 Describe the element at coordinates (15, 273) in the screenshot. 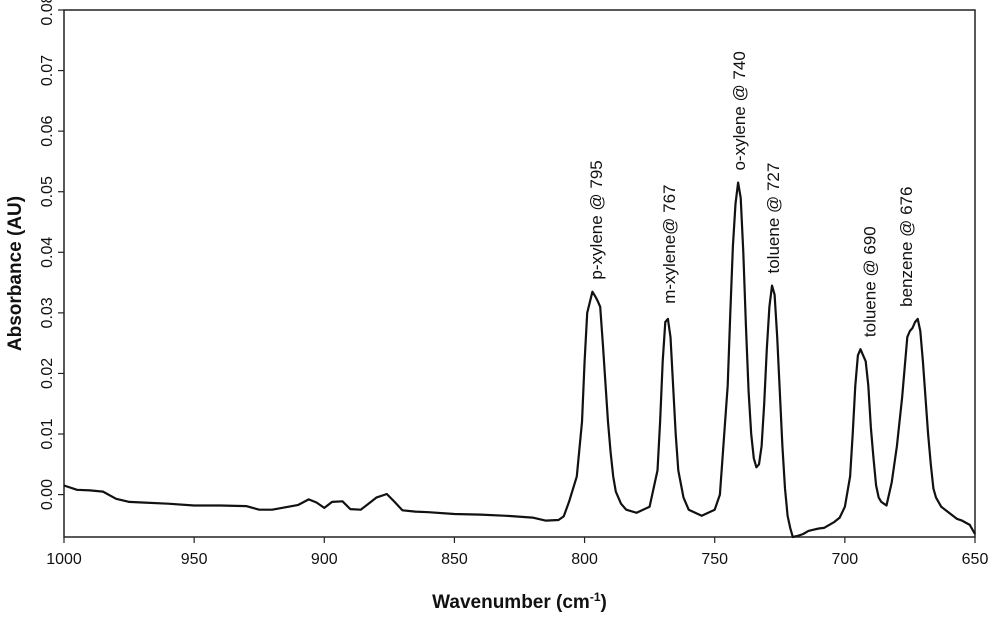

I see `y-axis-title: Absorbance (AU)` at that location.